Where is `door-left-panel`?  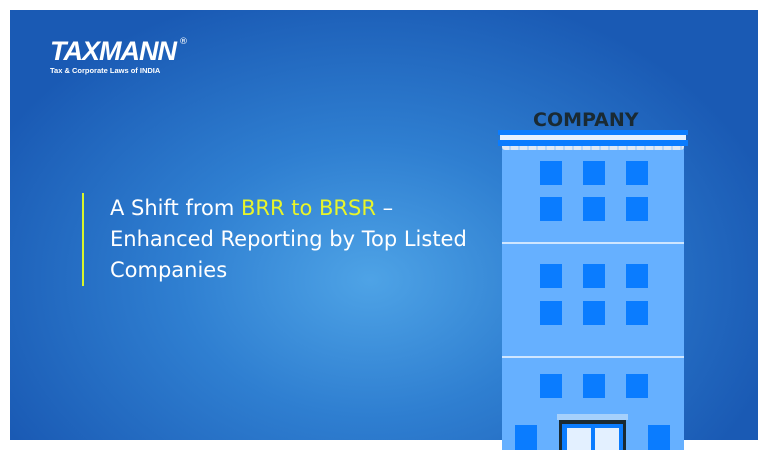 door-left-panel is located at coordinates (579, 439).